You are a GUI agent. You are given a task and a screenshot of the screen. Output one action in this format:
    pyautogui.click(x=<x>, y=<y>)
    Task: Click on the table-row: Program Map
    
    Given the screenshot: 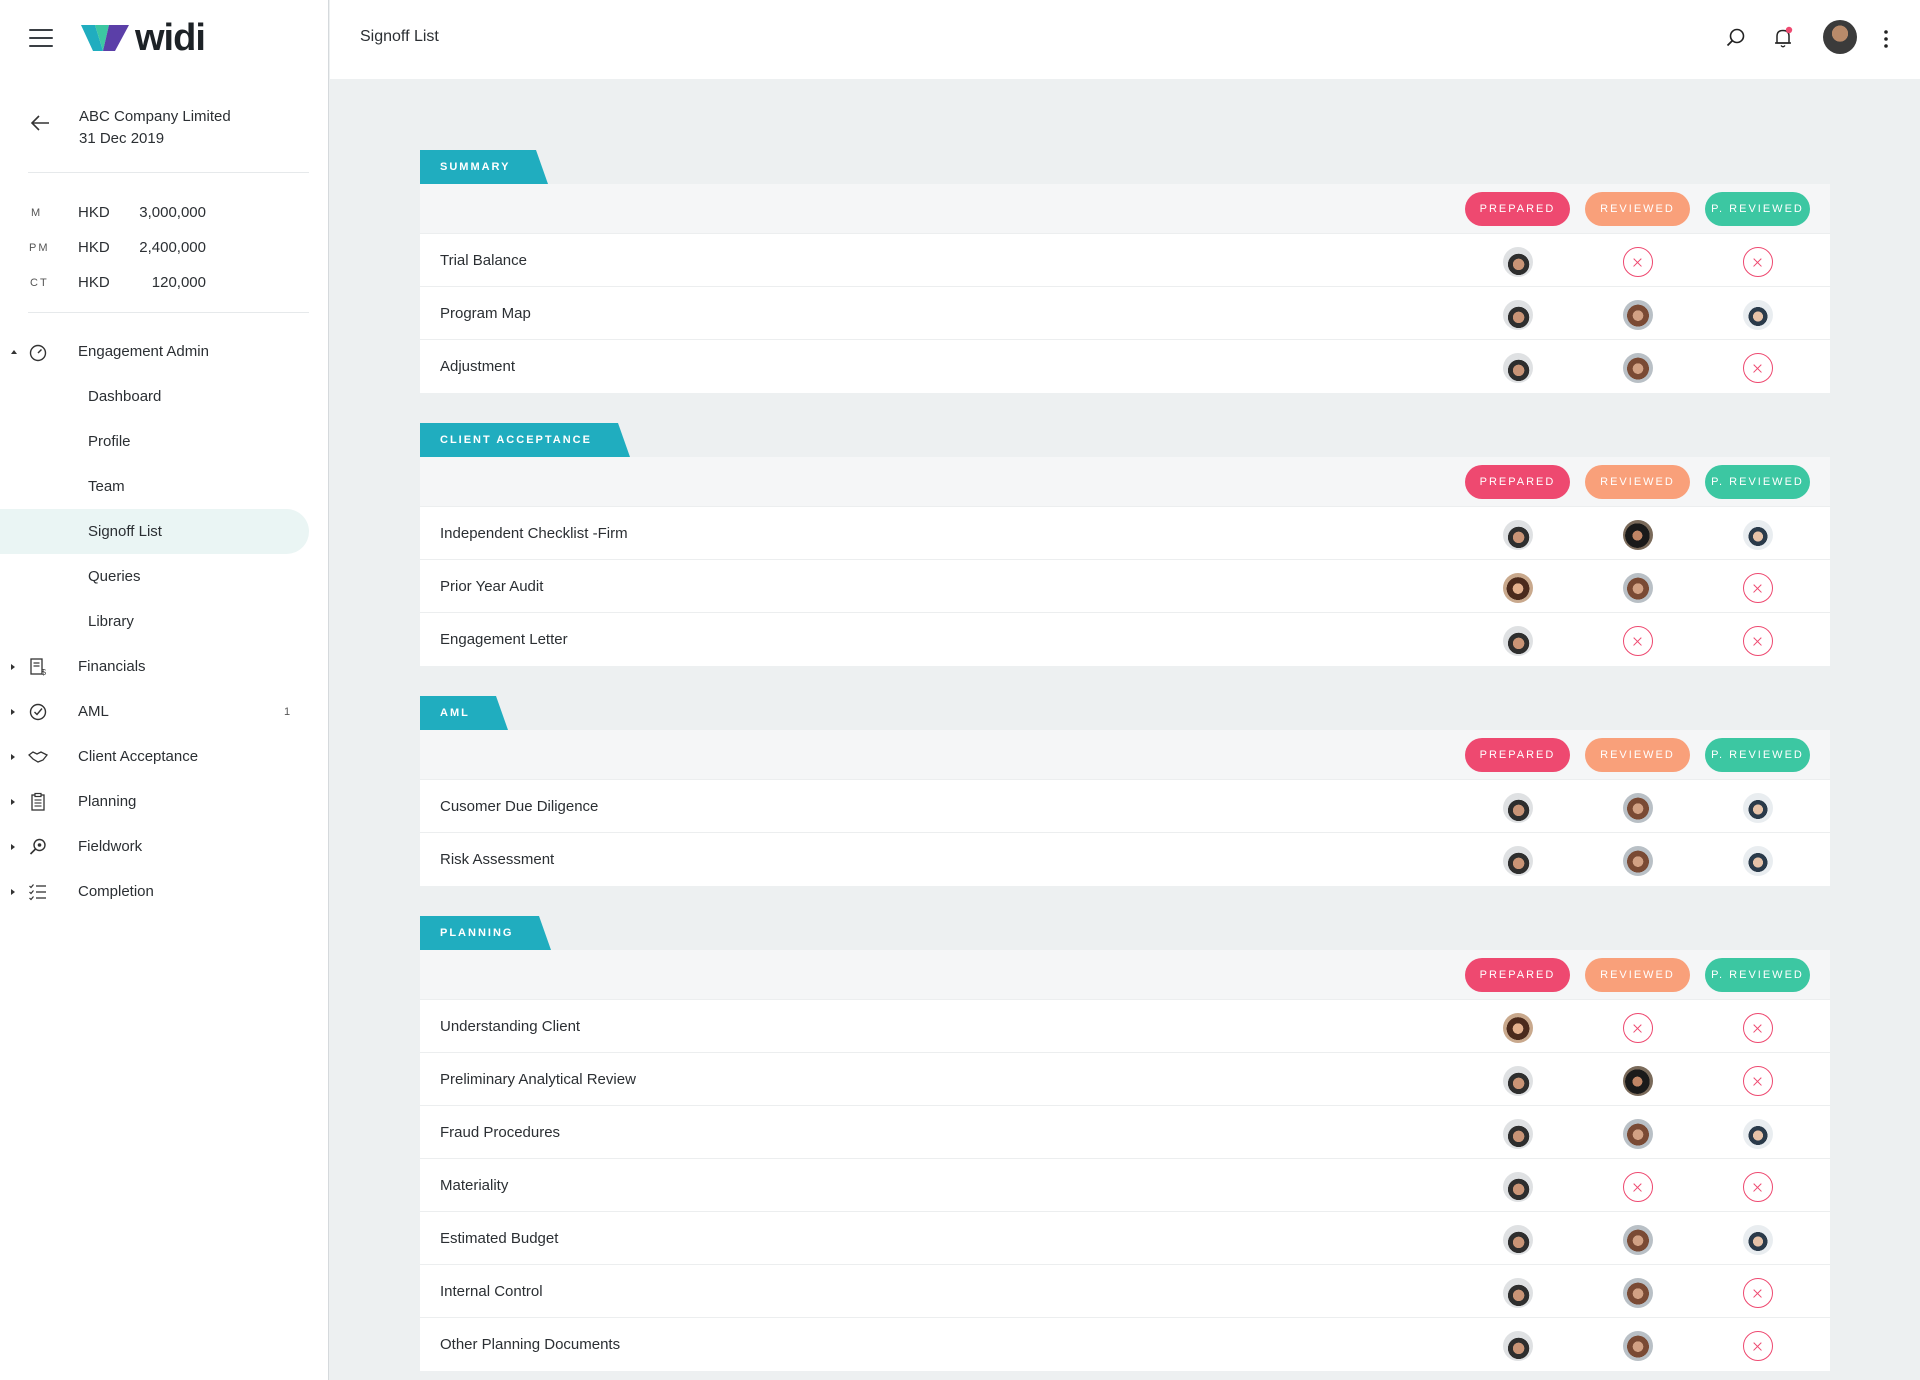 What is the action you would take?
    pyautogui.click(x=1125, y=313)
    